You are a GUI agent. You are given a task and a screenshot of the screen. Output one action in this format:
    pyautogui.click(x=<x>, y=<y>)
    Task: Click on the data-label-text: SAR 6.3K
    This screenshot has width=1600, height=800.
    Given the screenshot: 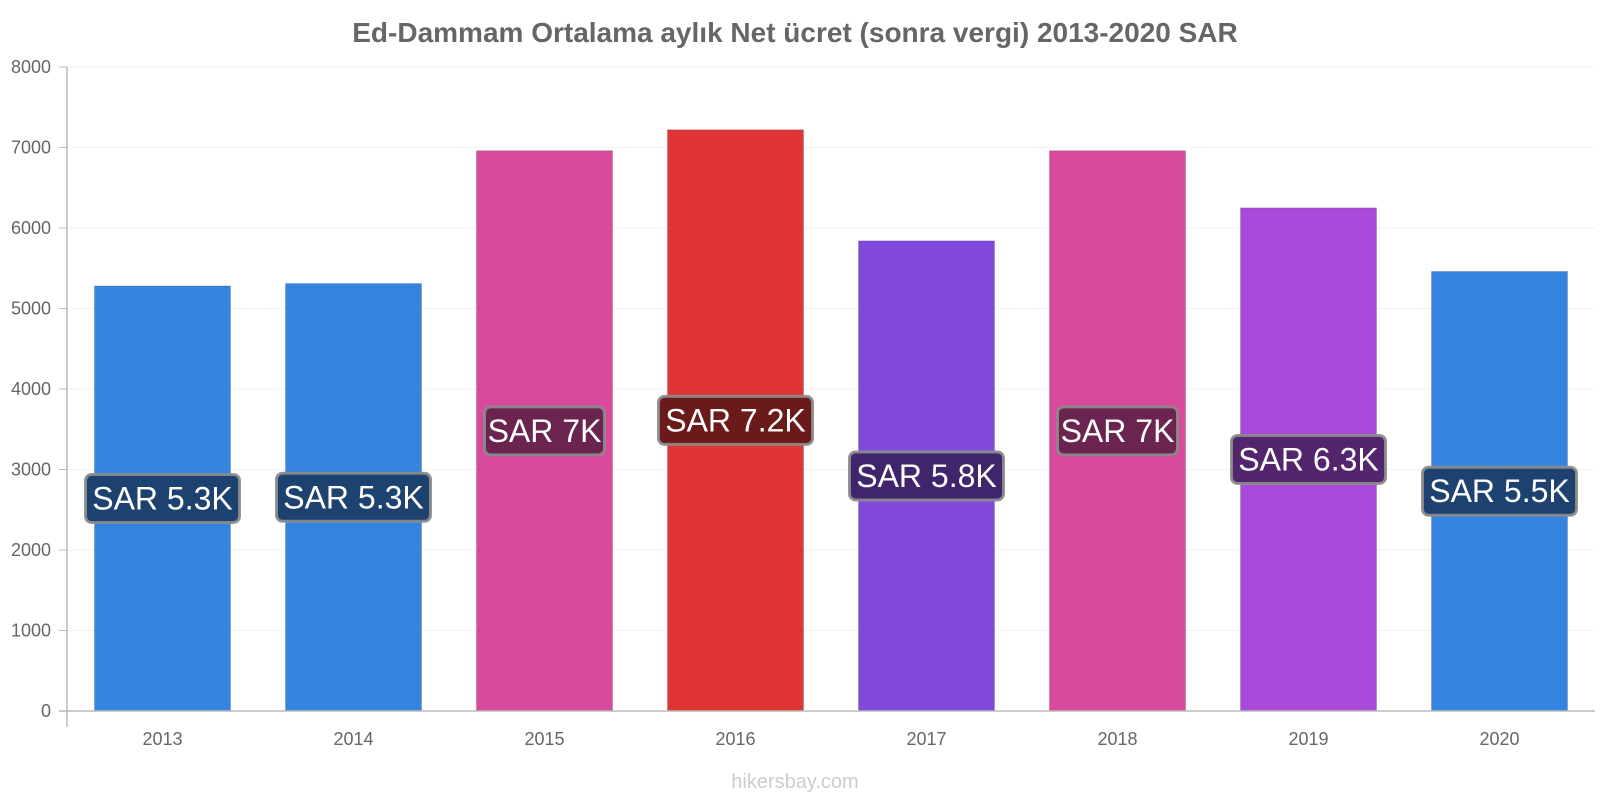 What is the action you would take?
    pyautogui.click(x=1308, y=459)
    